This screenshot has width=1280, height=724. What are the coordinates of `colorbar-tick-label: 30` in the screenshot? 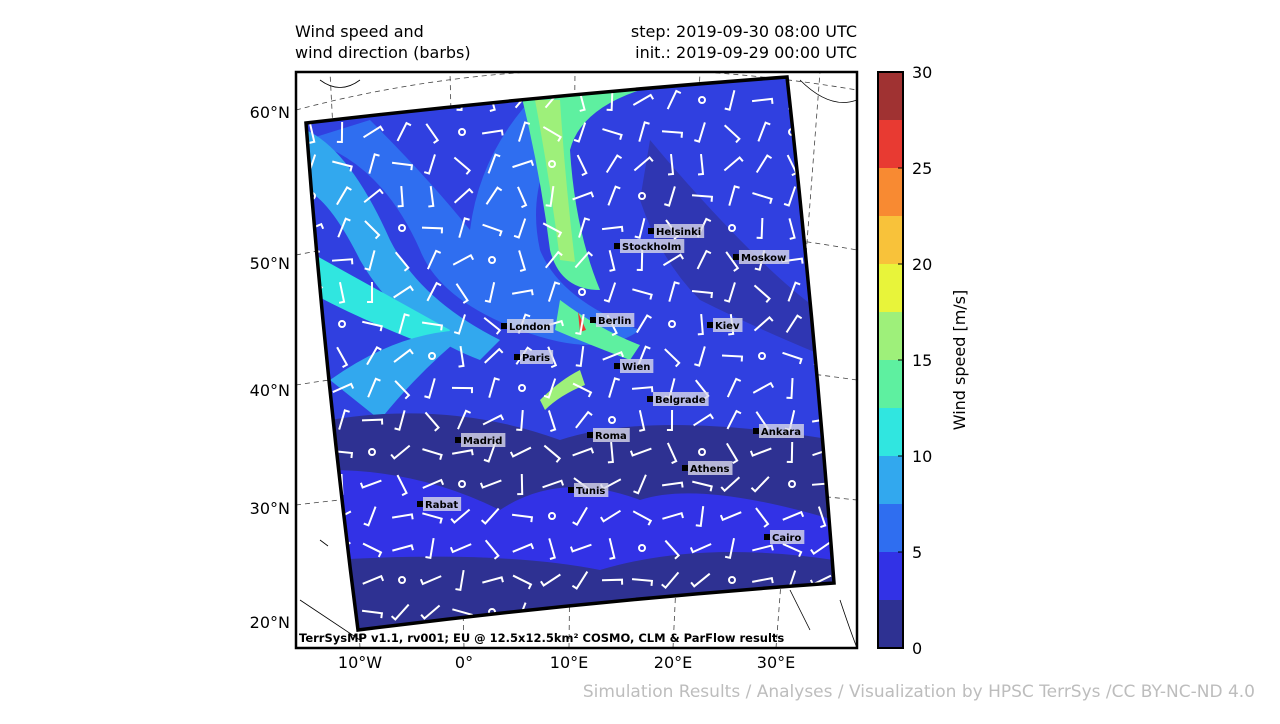 It's located at (922, 72).